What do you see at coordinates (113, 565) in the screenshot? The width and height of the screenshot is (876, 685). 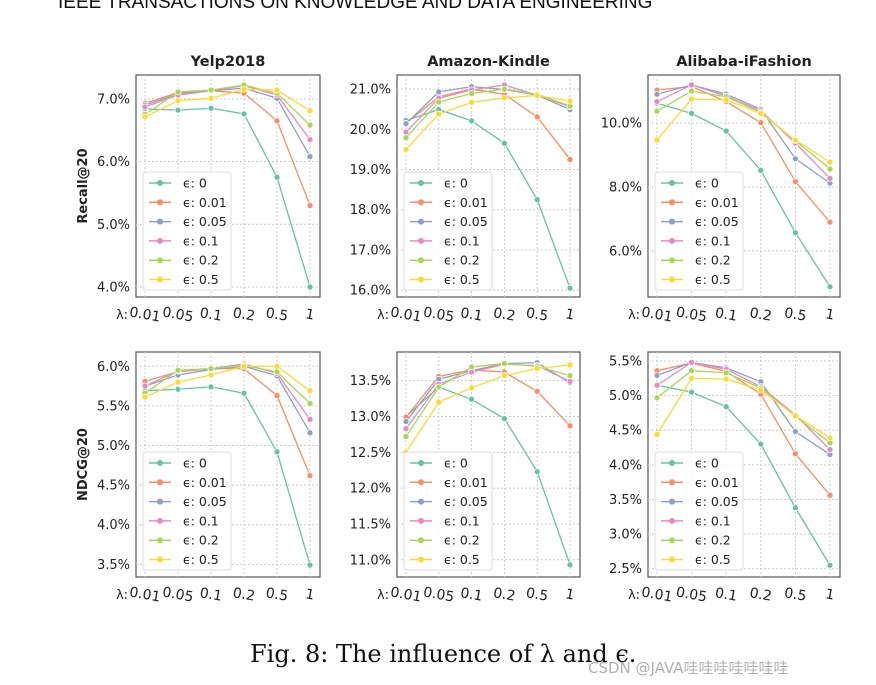 I see `y-tick-label: 3.5%` at bounding box center [113, 565].